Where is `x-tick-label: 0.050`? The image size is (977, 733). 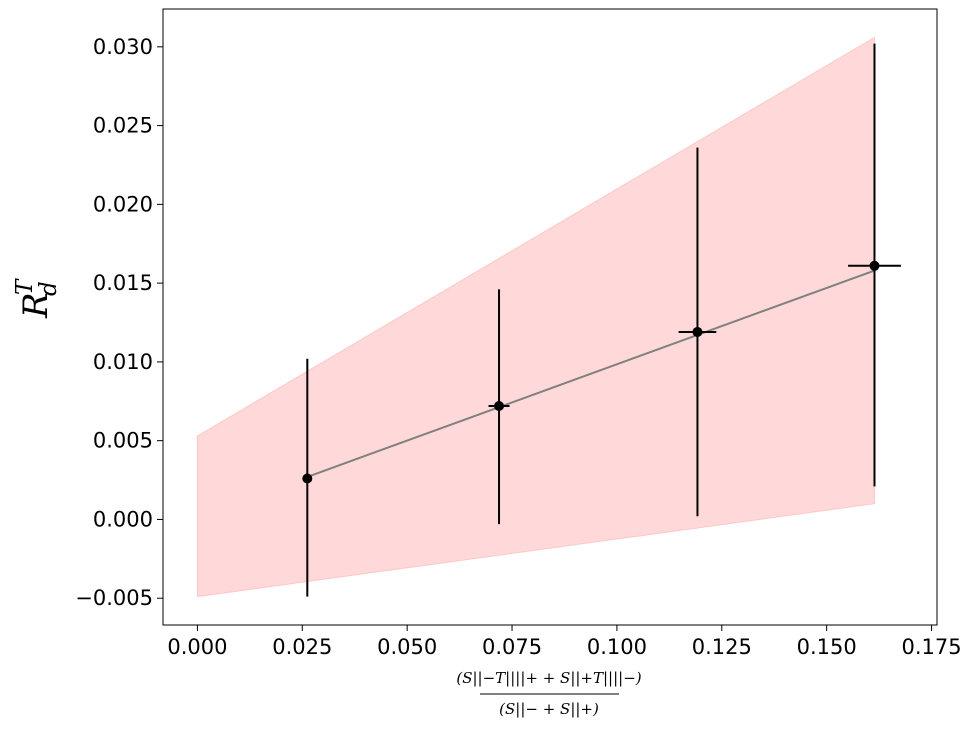
x-tick-label: 0.050 is located at coordinates (407, 647).